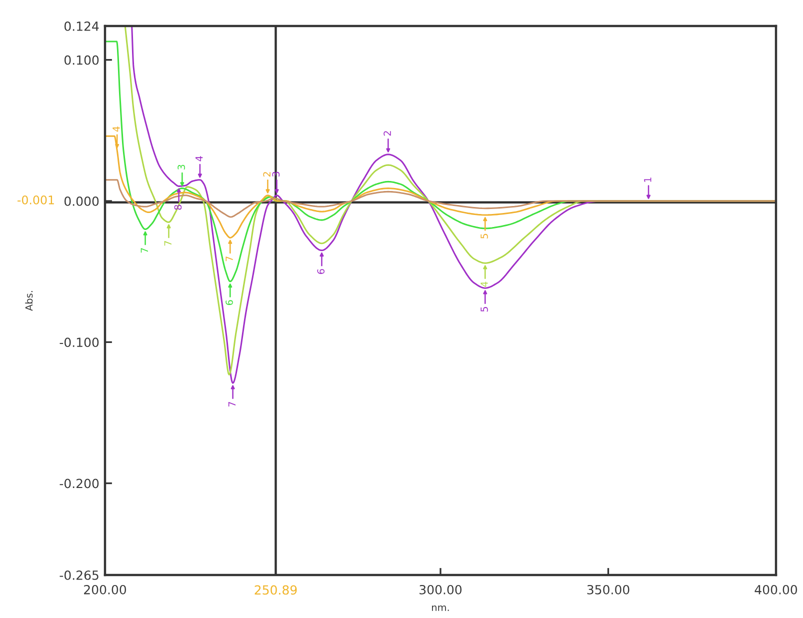  I want to click on x-tick-label: 400.00, so click(776, 589).